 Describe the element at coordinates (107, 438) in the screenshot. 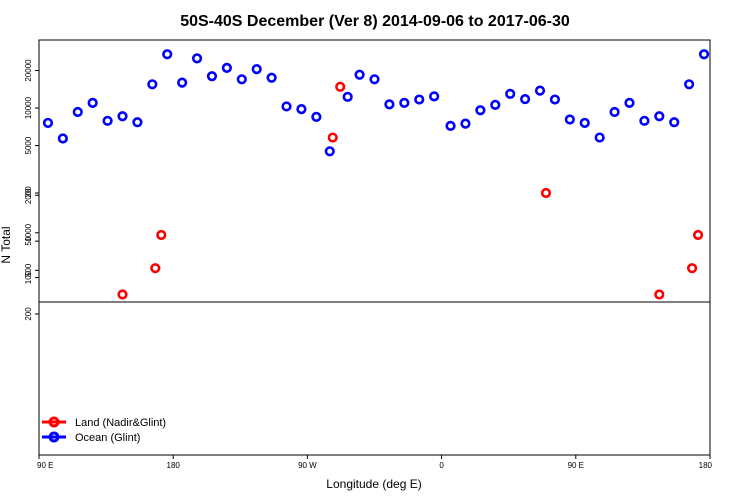

I see `legend-ocean-label: Ocean (Glint)` at that location.